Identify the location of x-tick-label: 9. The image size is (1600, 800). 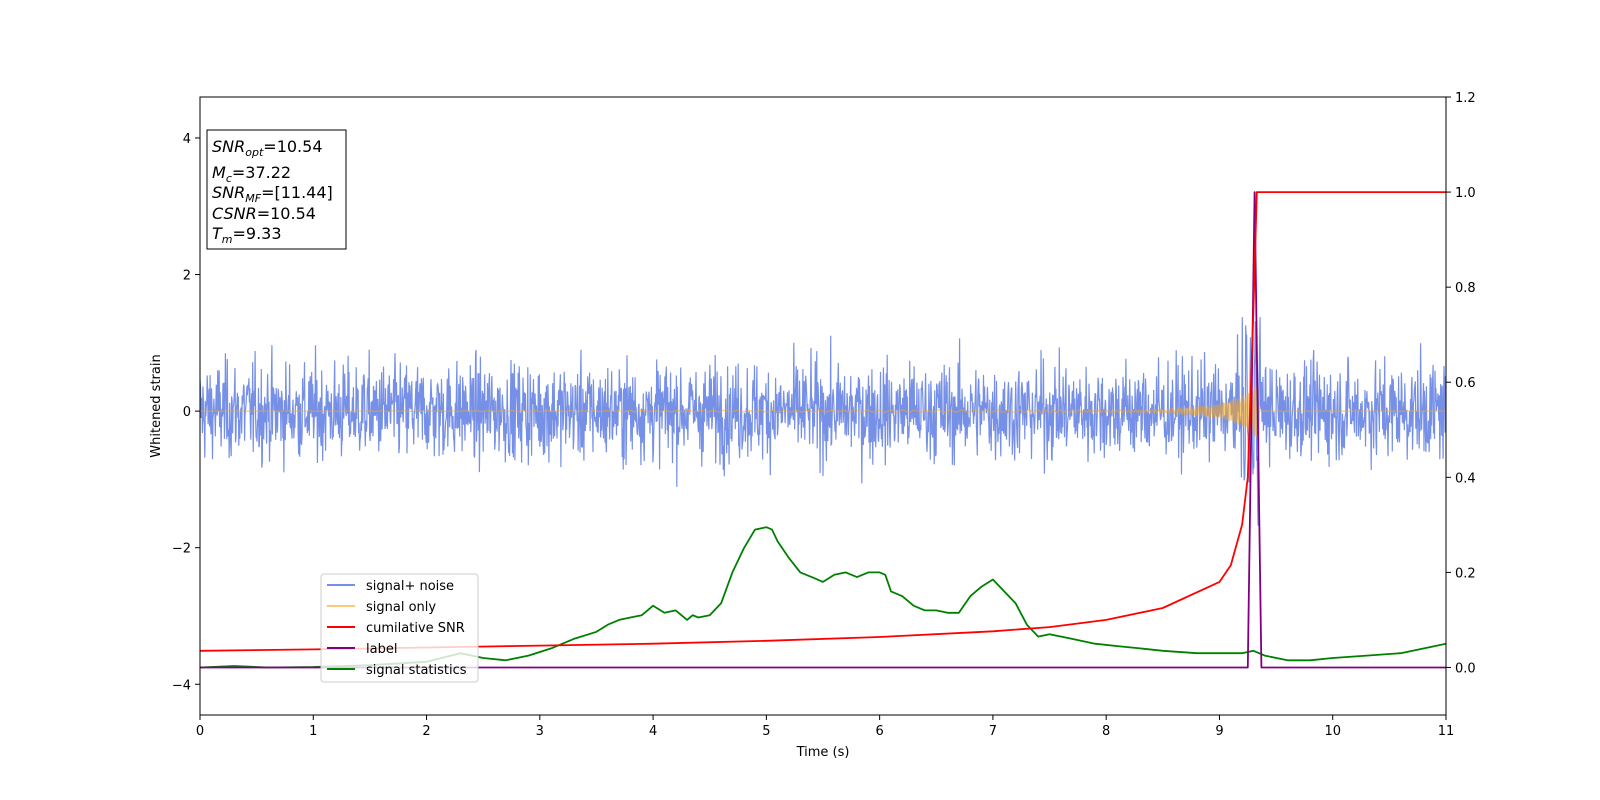
(1219, 731).